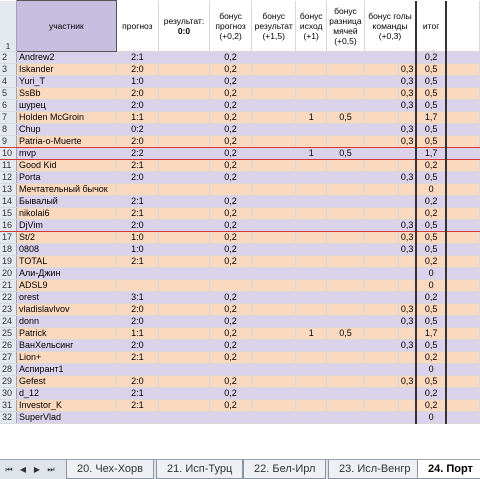 The width and height of the screenshot is (480, 479). What do you see at coordinates (231, 417) in the screenshot?
I see `bonus-prognoz-cell` at bounding box center [231, 417].